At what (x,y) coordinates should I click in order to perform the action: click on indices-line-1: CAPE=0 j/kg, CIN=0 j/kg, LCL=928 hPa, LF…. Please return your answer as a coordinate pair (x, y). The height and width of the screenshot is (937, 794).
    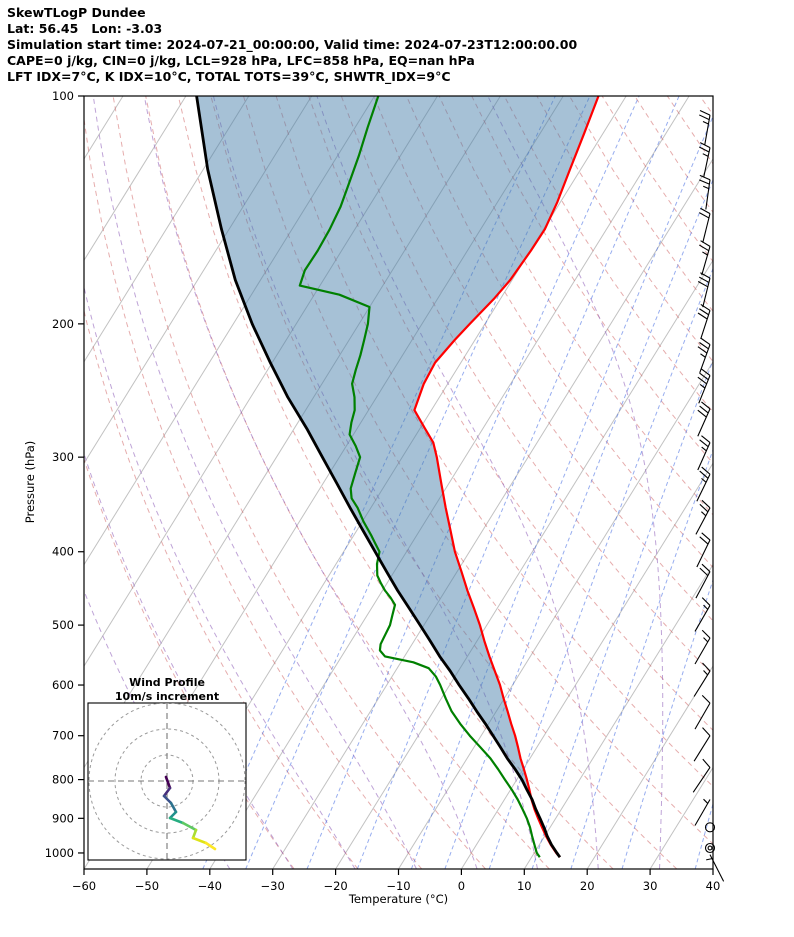
    Looking at the image, I should click on (241, 60).